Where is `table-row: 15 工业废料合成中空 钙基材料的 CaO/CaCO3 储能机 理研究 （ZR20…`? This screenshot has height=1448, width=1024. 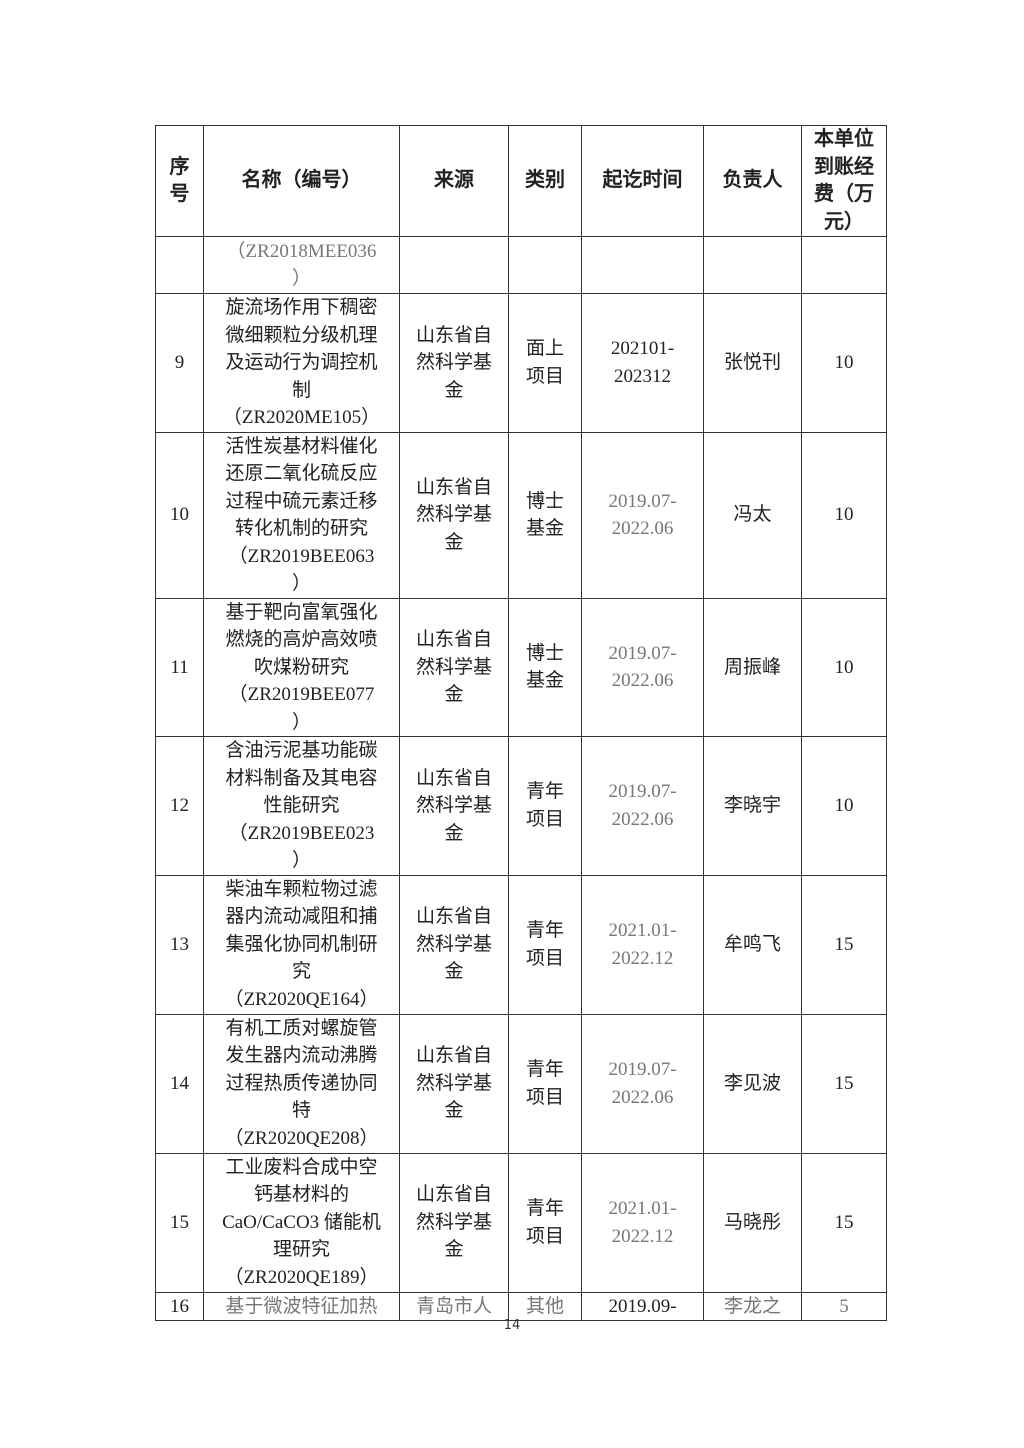 table-row: 15 工业废料合成中空 钙基材料的 CaO/CaCO3 储能机 理研究 （ZR20… is located at coordinates (521, 1222).